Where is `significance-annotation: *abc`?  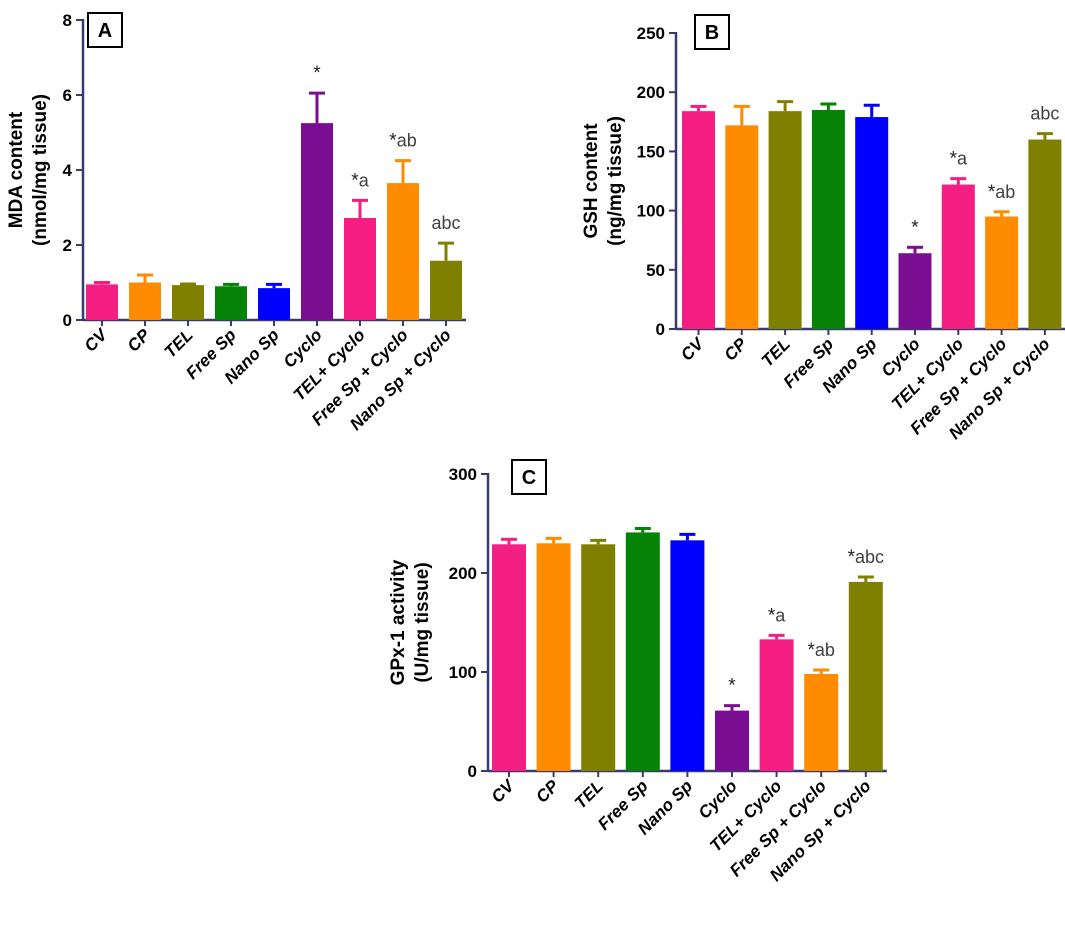 significance-annotation: *abc is located at coordinates (866, 557).